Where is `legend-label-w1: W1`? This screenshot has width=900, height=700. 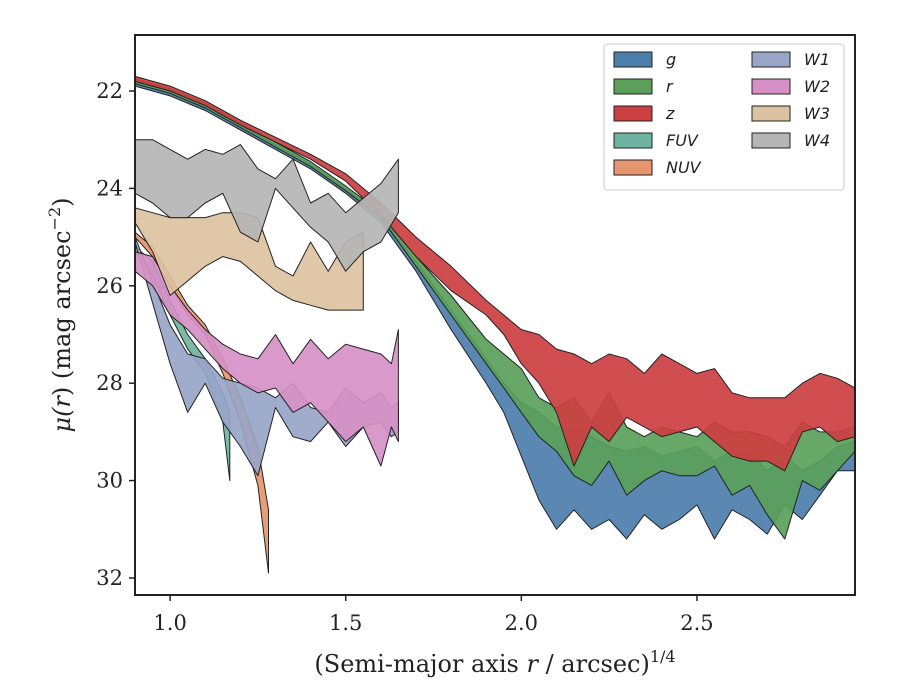 legend-label-w1: W1 is located at coordinates (817, 59).